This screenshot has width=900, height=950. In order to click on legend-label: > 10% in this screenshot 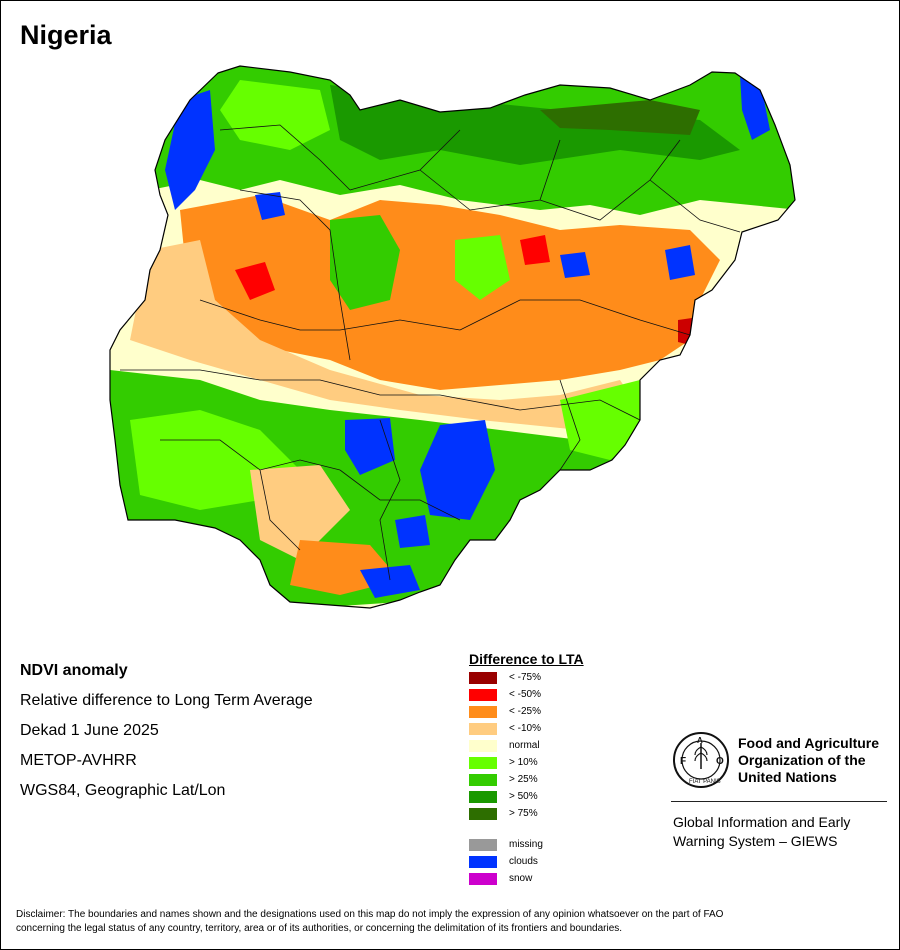, I will do `click(523, 762)`.